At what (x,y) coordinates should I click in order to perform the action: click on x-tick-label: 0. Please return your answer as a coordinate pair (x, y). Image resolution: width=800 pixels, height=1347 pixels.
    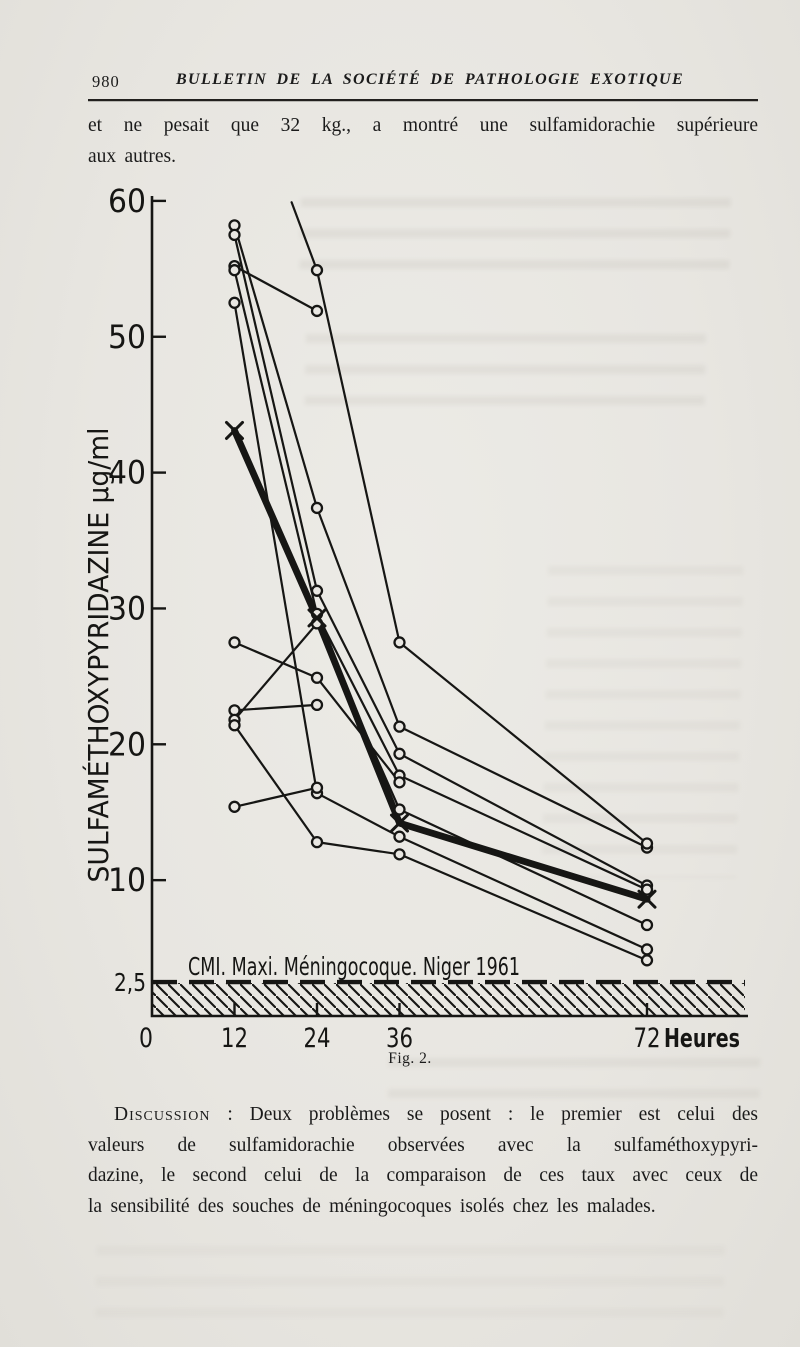
    Looking at the image, I should click on (146, 1038).